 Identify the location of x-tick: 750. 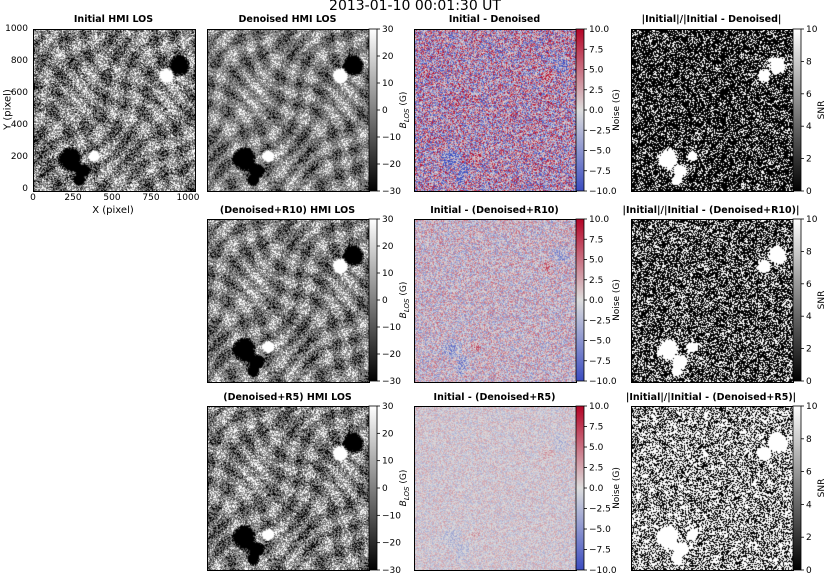
(151, 198).